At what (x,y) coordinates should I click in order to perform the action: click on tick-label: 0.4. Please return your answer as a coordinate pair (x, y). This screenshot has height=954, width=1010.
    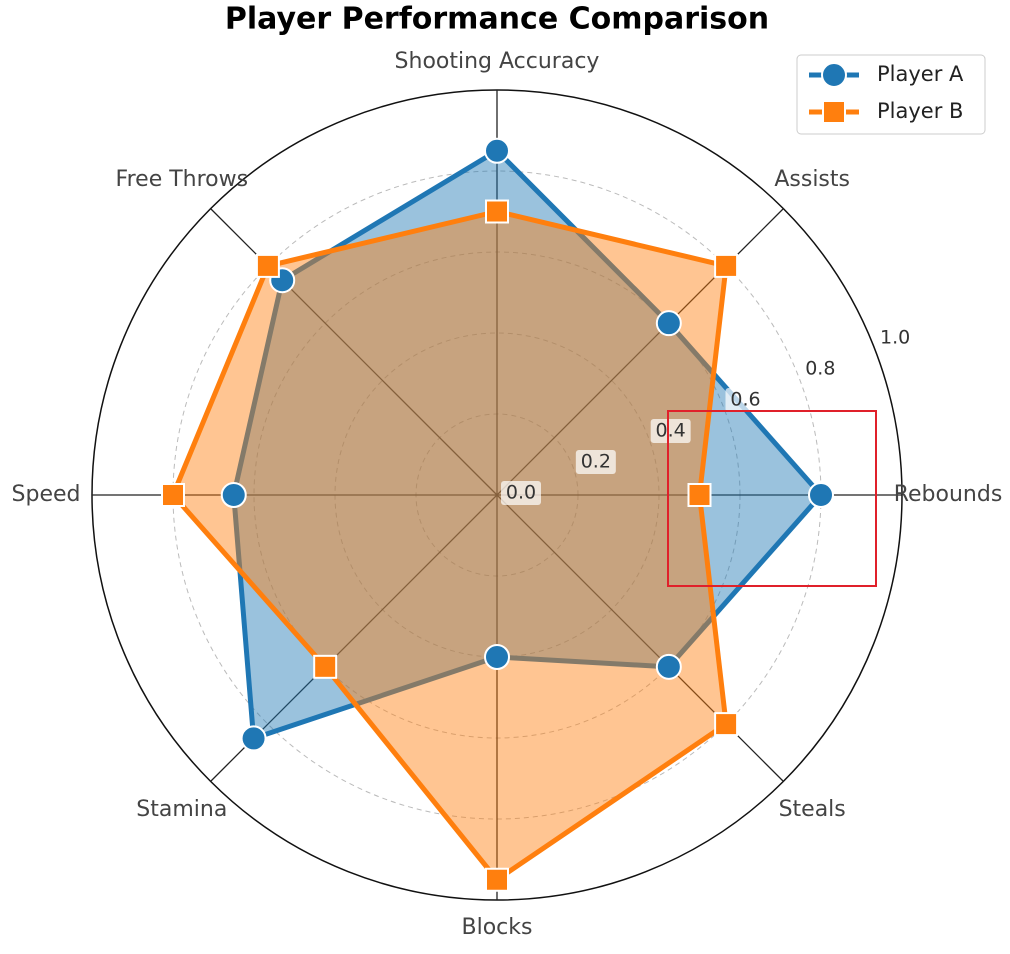
    Looking at the image, I should click on (671, 431).